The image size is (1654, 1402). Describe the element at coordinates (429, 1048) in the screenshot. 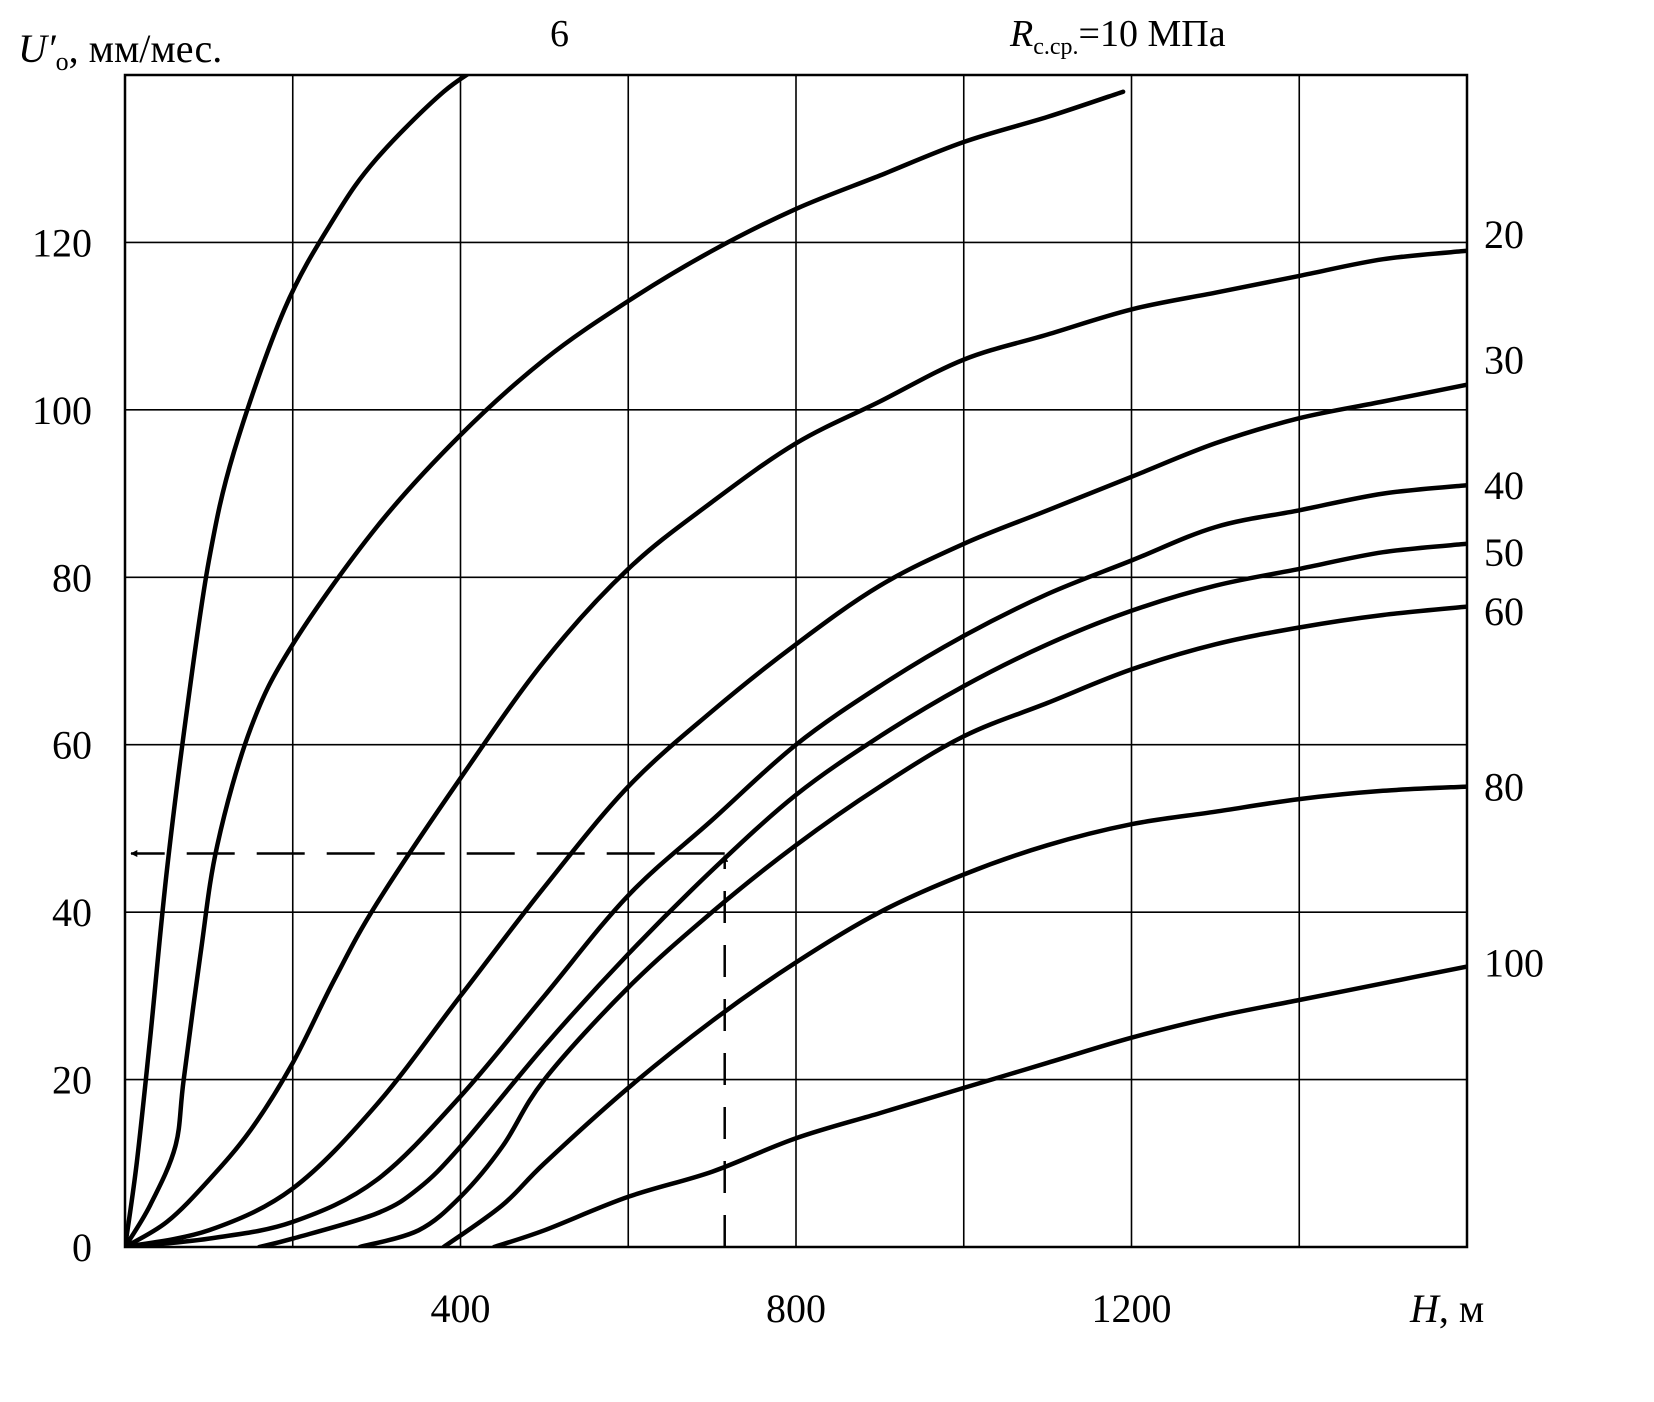

I see `annotation-guides` at that location.